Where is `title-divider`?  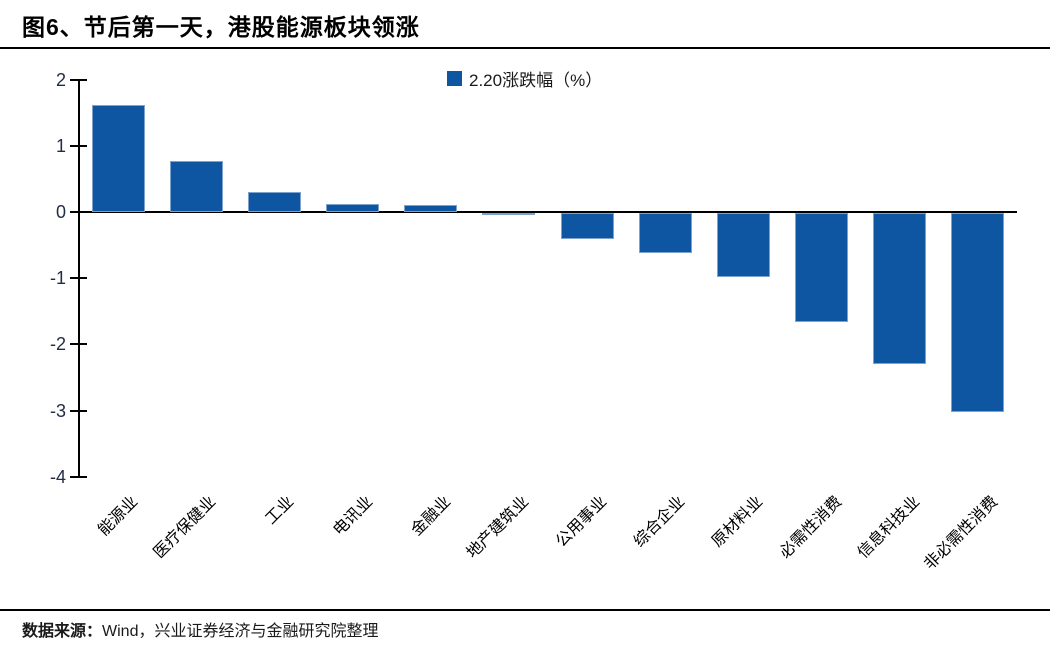 title-divider is located at coordinates (525, 48).